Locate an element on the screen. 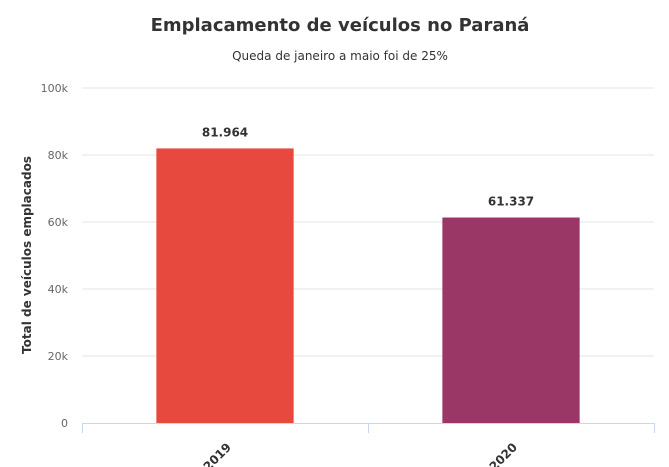 This screenshot has width=669, height=467. bar-2020 is located at coordinates (511, 320).